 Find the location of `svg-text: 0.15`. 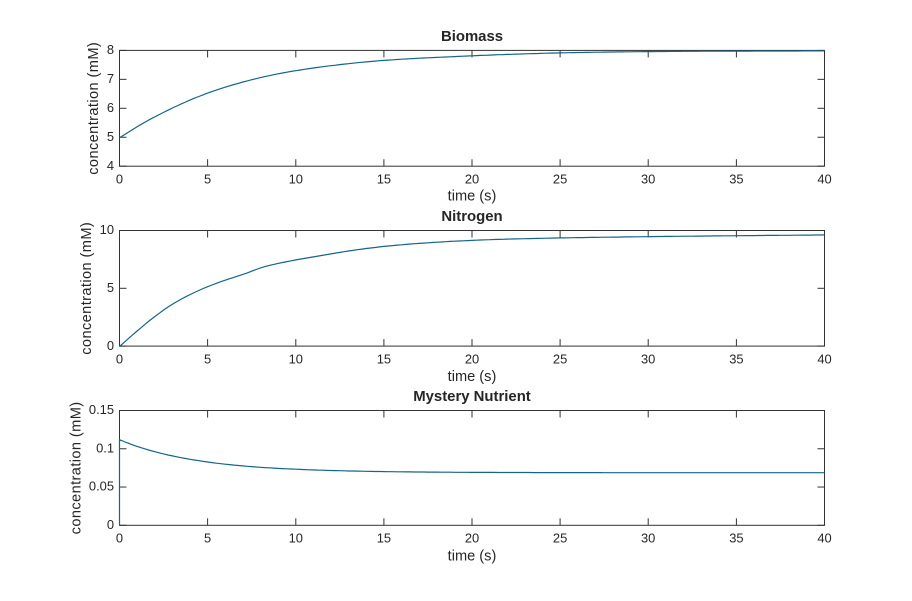

svg-text: 0.15 is located at coordinates (101, 409).